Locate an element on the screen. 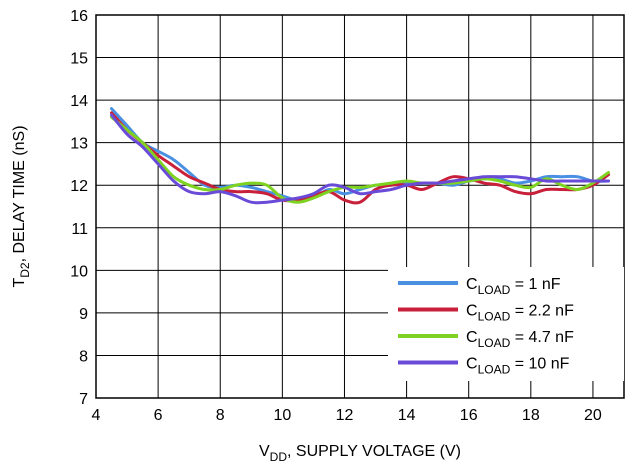 The image size is (641, 469). legend-label: CLOAD = 10 nF is located at coordinates (518, 366).